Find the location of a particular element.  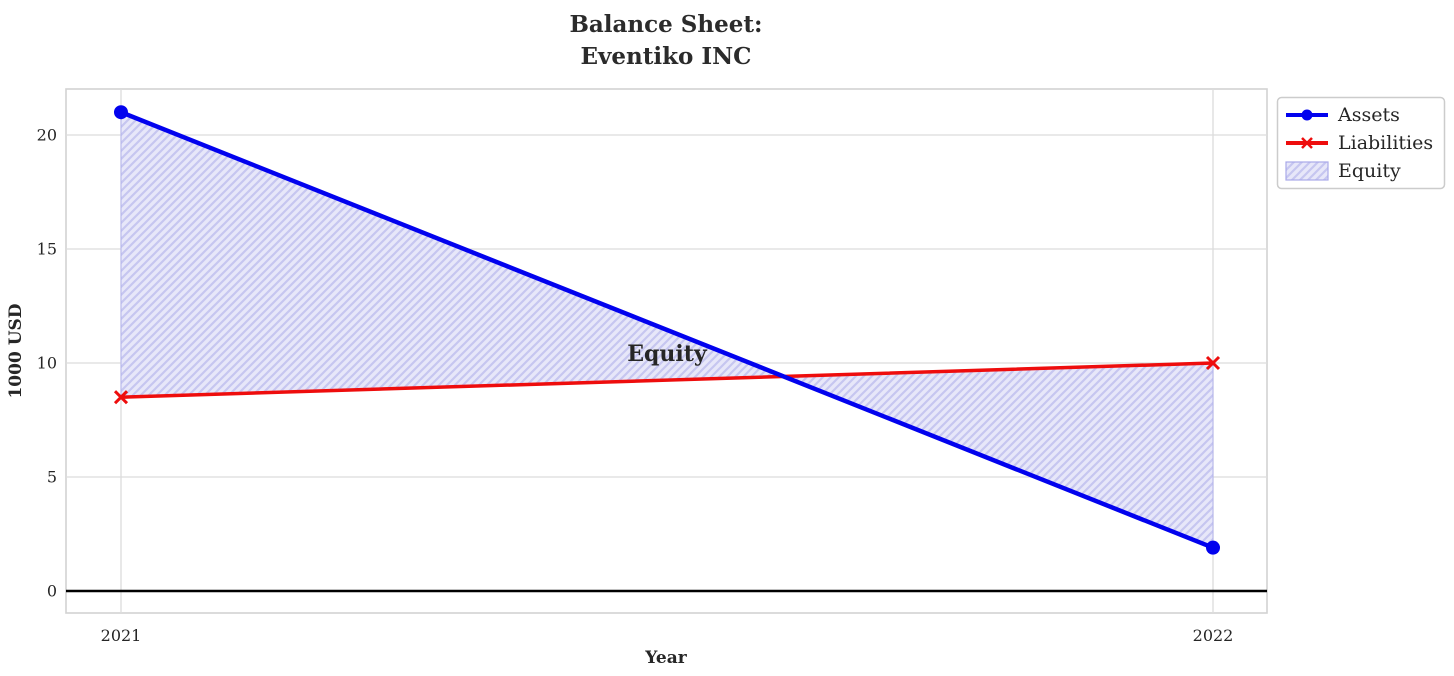

chart-title-line2: Eventiko INC is located at coordinates (666, 56).